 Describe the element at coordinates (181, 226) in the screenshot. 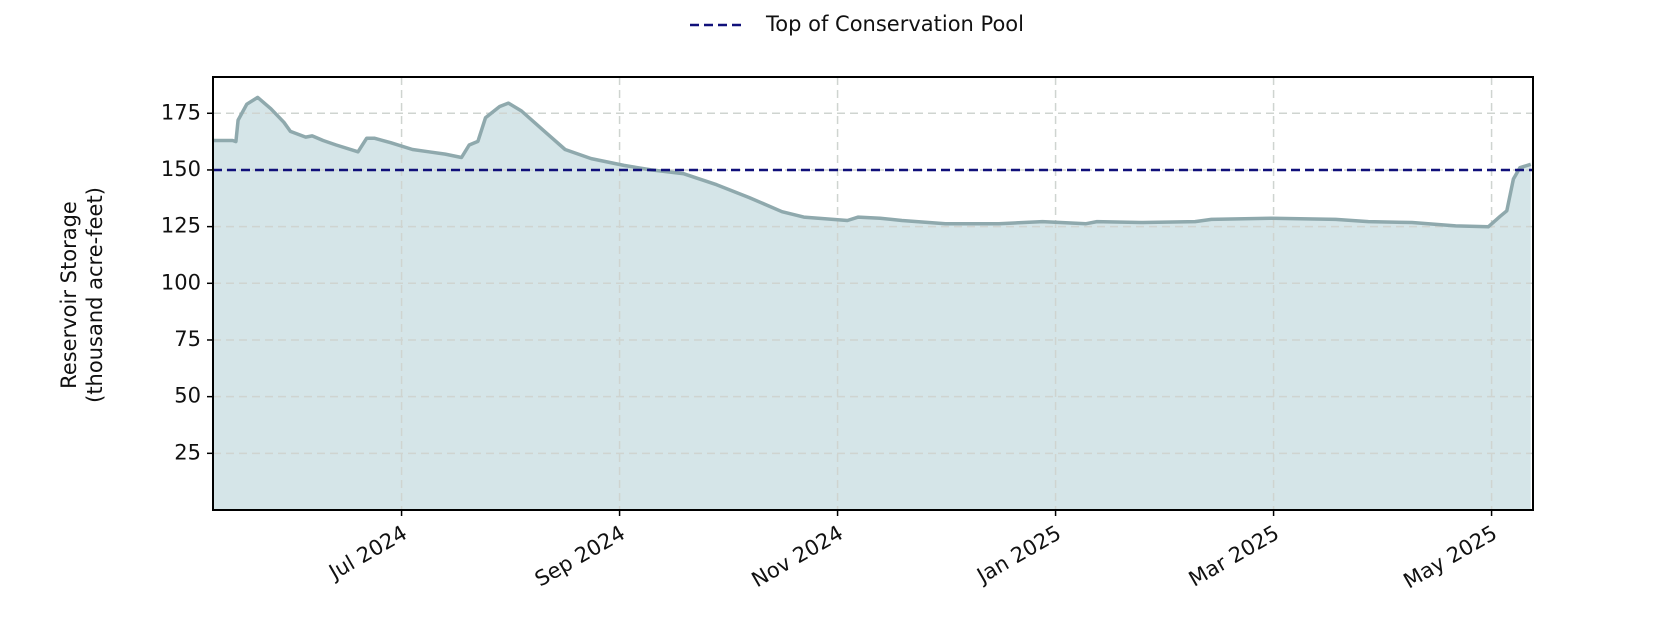

I see `y-tick-label: 125` at that location.